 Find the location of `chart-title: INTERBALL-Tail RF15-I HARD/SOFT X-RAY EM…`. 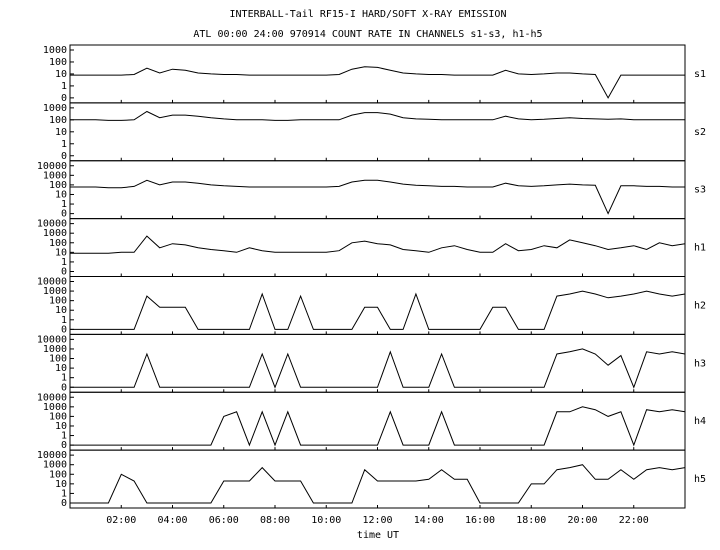

chart-title: INTERBALL-Tail RF15-I HARD/SOFT X-RAY EM… is located at coordinates (368, 14).